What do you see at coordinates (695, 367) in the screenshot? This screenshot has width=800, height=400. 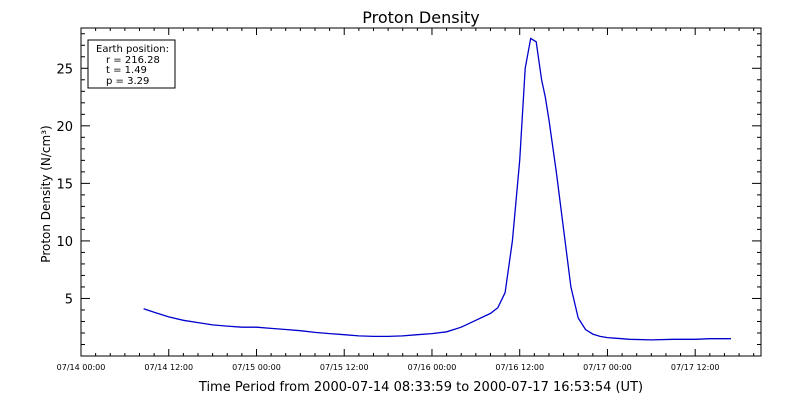 I see `x-tick-label: 07/17 12:00` at bounding box center [695, 367].